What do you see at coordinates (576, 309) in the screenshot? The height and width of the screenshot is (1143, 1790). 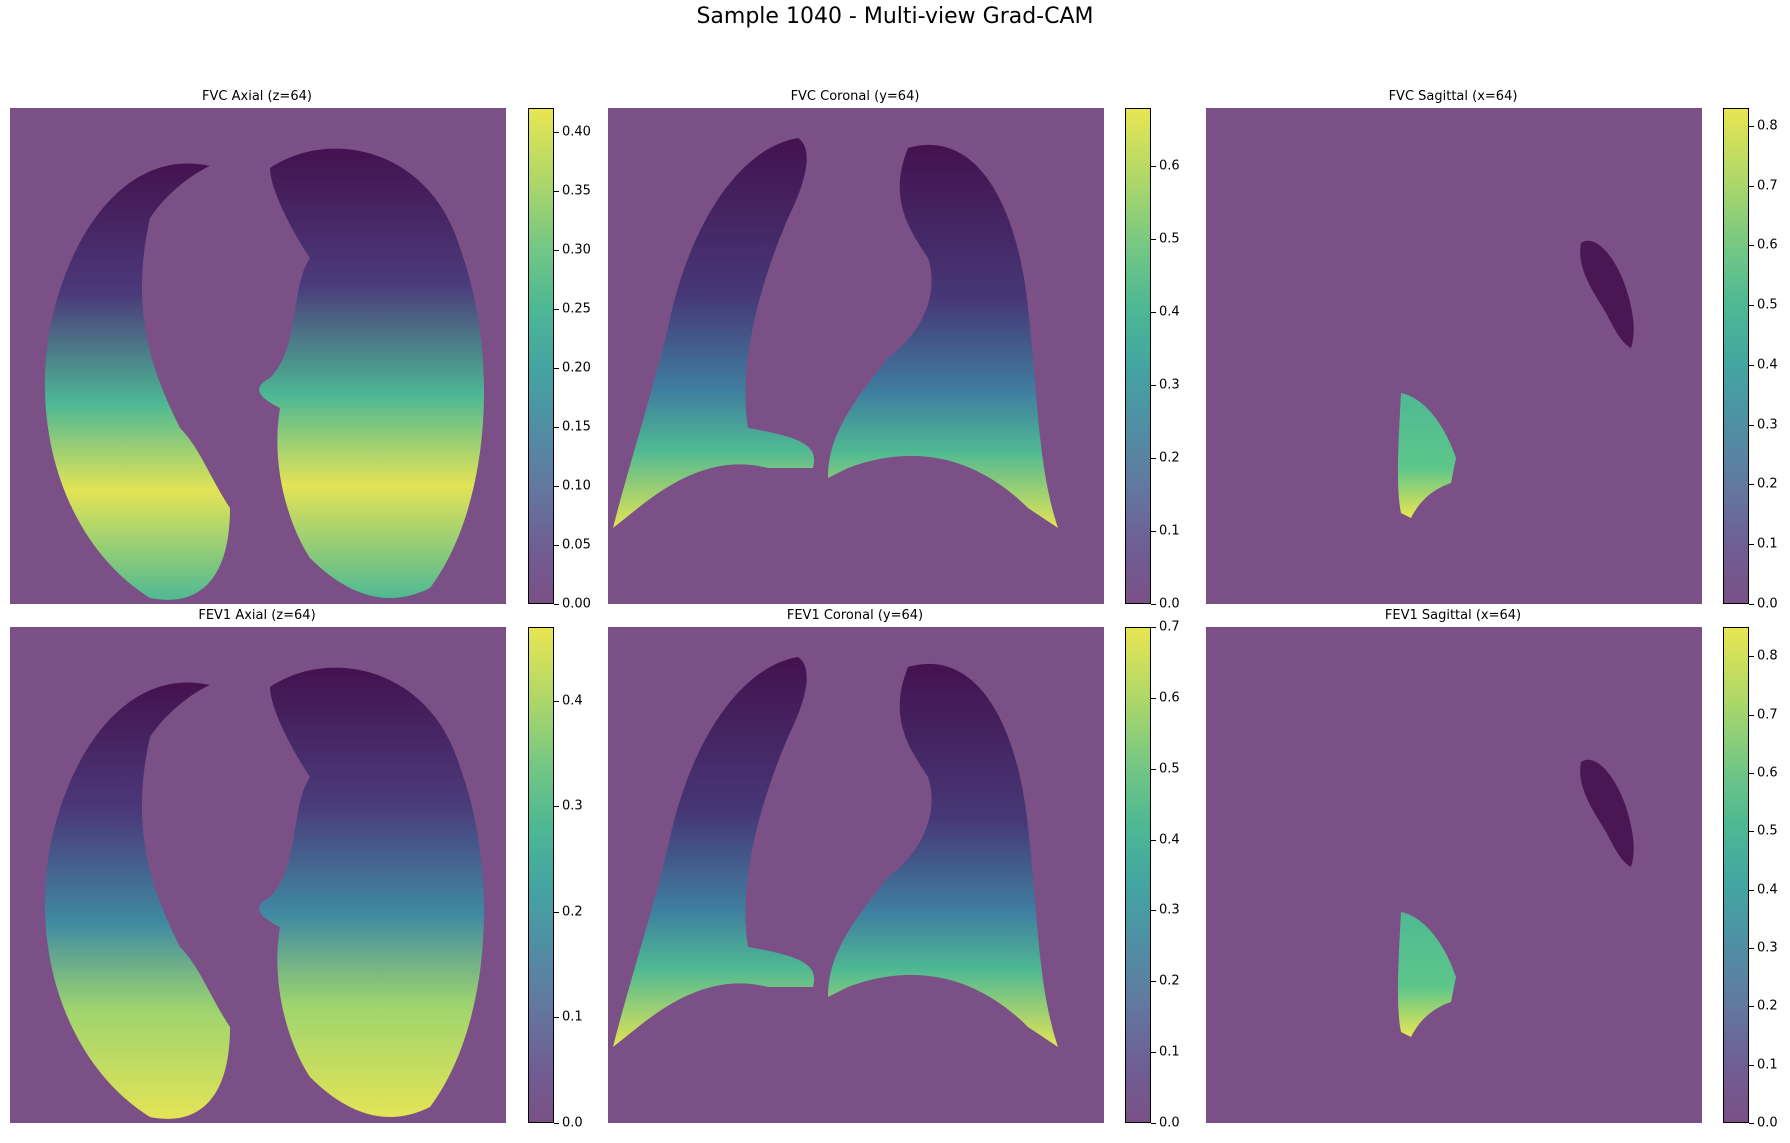 I see `colorbar-tick-label: 0.25` at bounding box center [576, 309].